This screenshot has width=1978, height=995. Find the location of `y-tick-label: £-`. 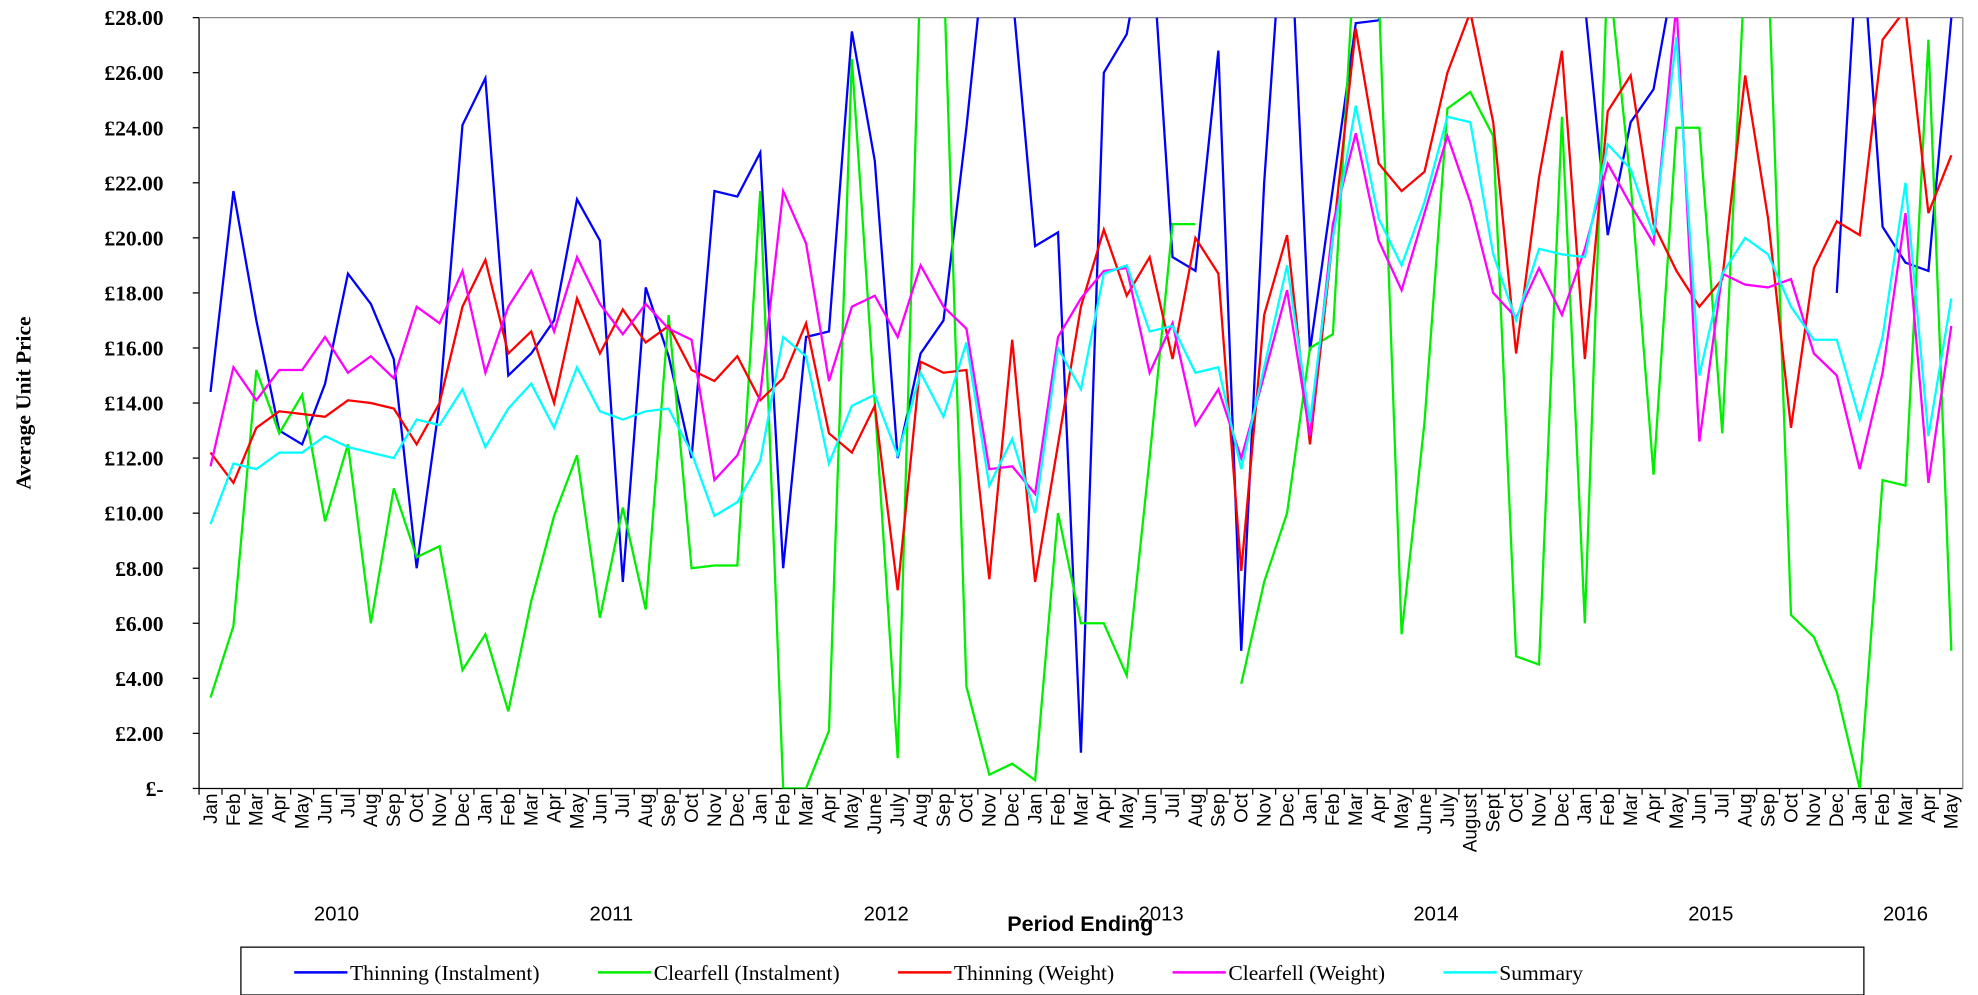

y-tick-label: £- is located at coordinates (155, 789).